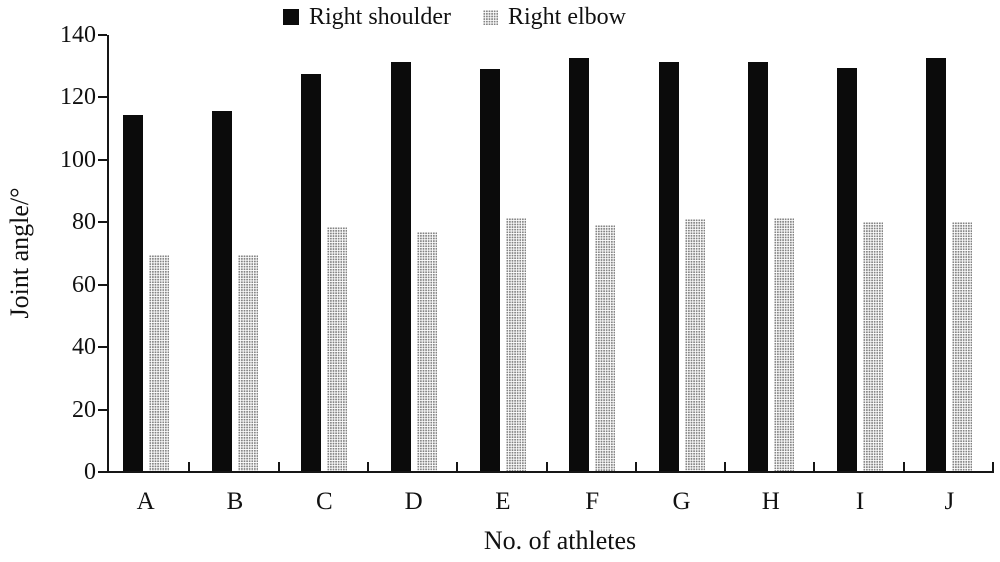  I want to click on bar-right-shoulder-C, so click(311, 272).